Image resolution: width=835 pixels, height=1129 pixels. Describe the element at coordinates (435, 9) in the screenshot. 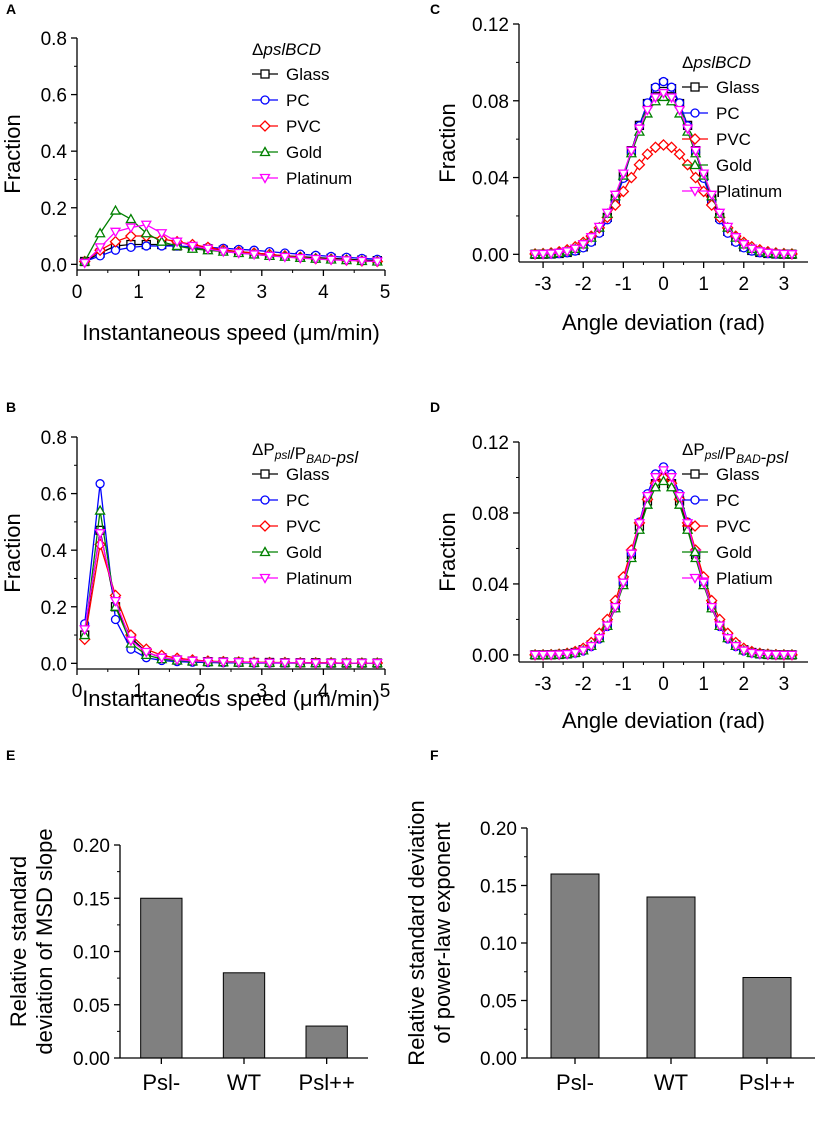

I see `panel-letter: C` at that location.